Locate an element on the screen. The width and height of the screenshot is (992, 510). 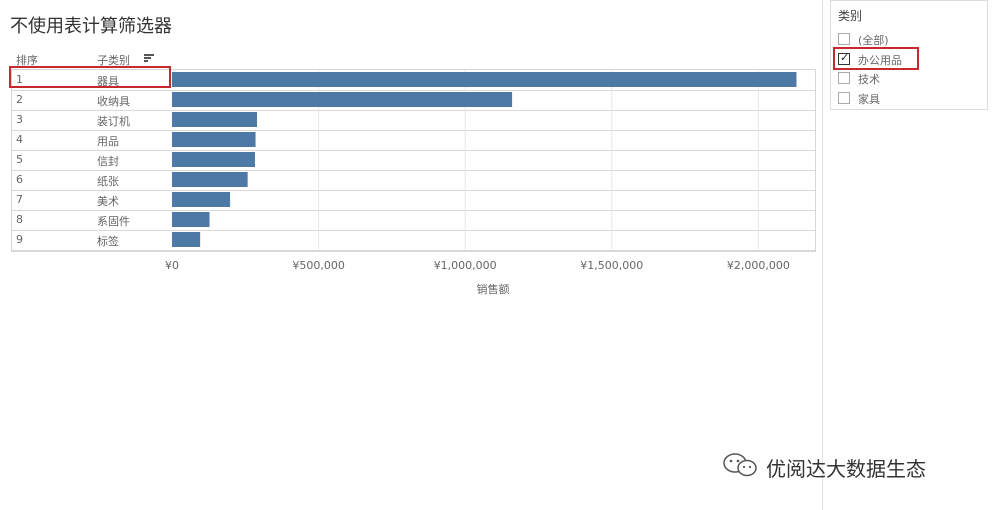
filter-option-label: (全部) is located at coordinates (873, 40).